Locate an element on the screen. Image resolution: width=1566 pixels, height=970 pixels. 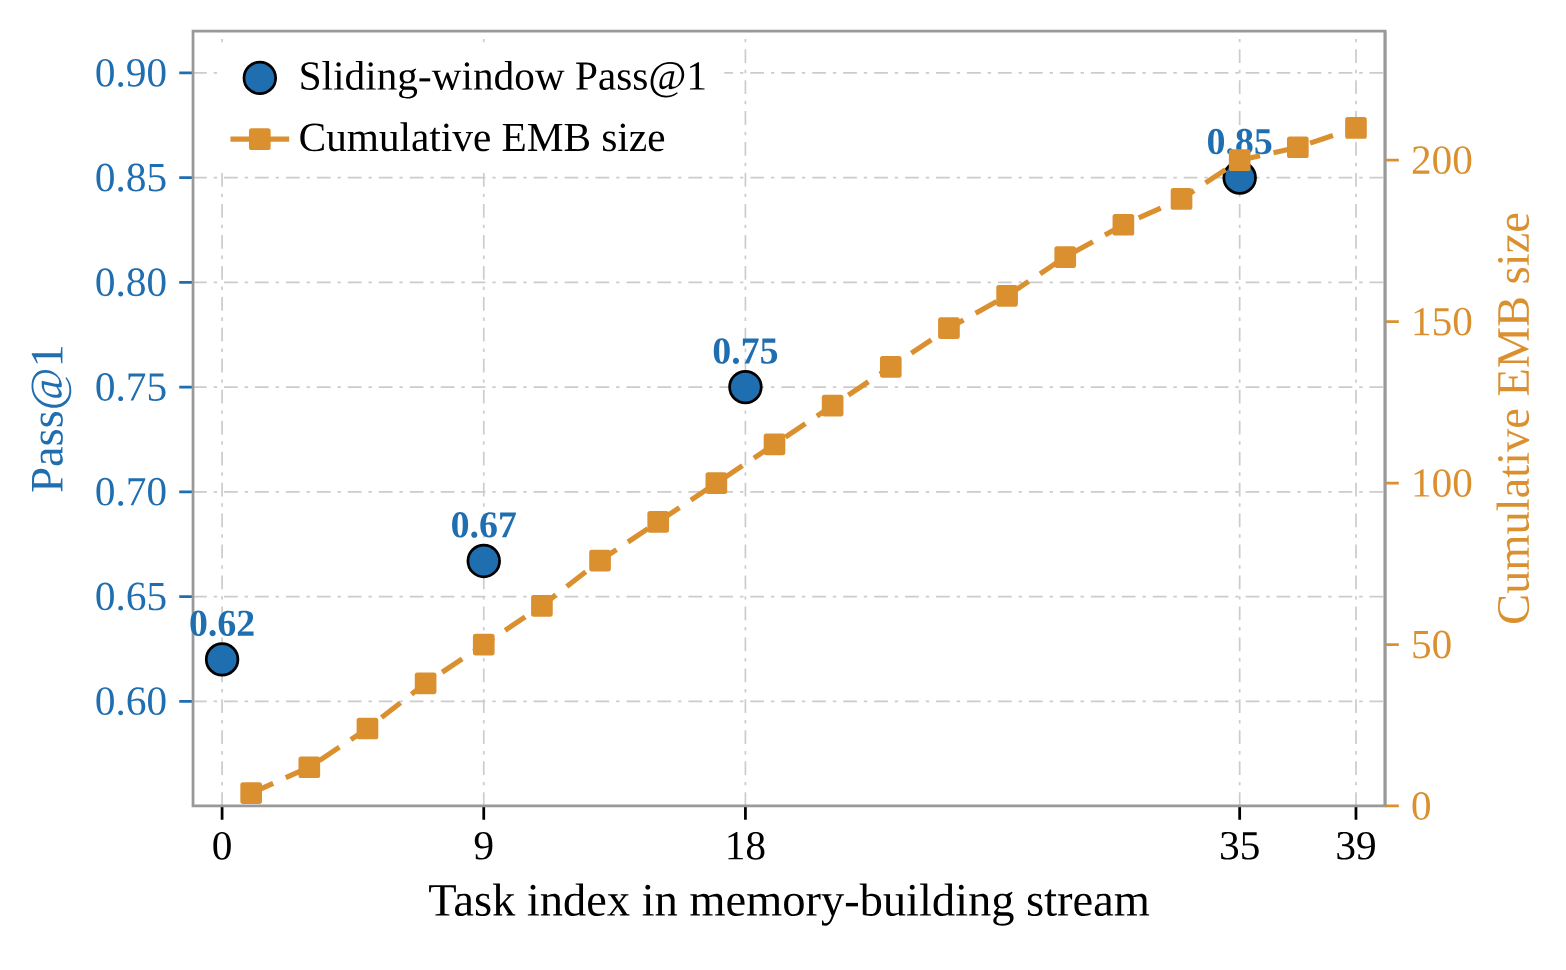
y-axis-title: Pass@1 is located at coordinates (51, 419).